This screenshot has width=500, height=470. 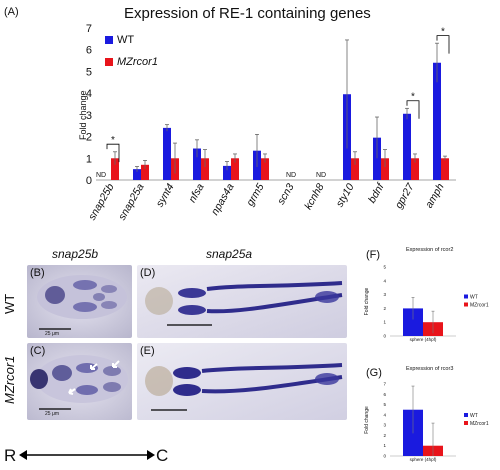 I want to click on small-bar-wt, so click(x=413, y=322).